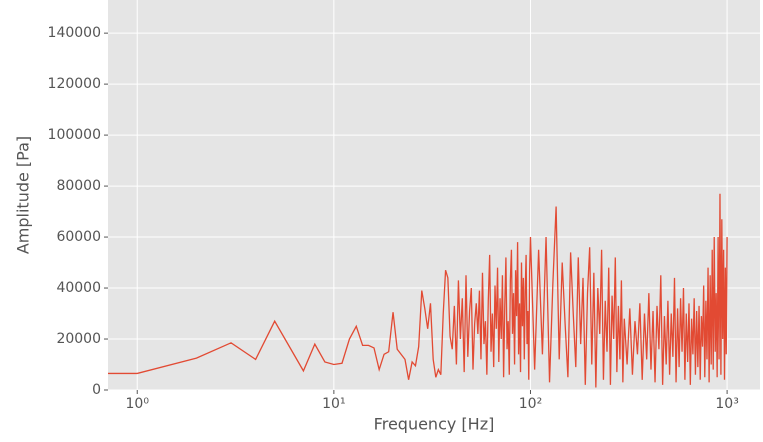  Describe the element at coordinates (78, 186) in the screenshot. I see `y-tick-label: 80000` at that location.